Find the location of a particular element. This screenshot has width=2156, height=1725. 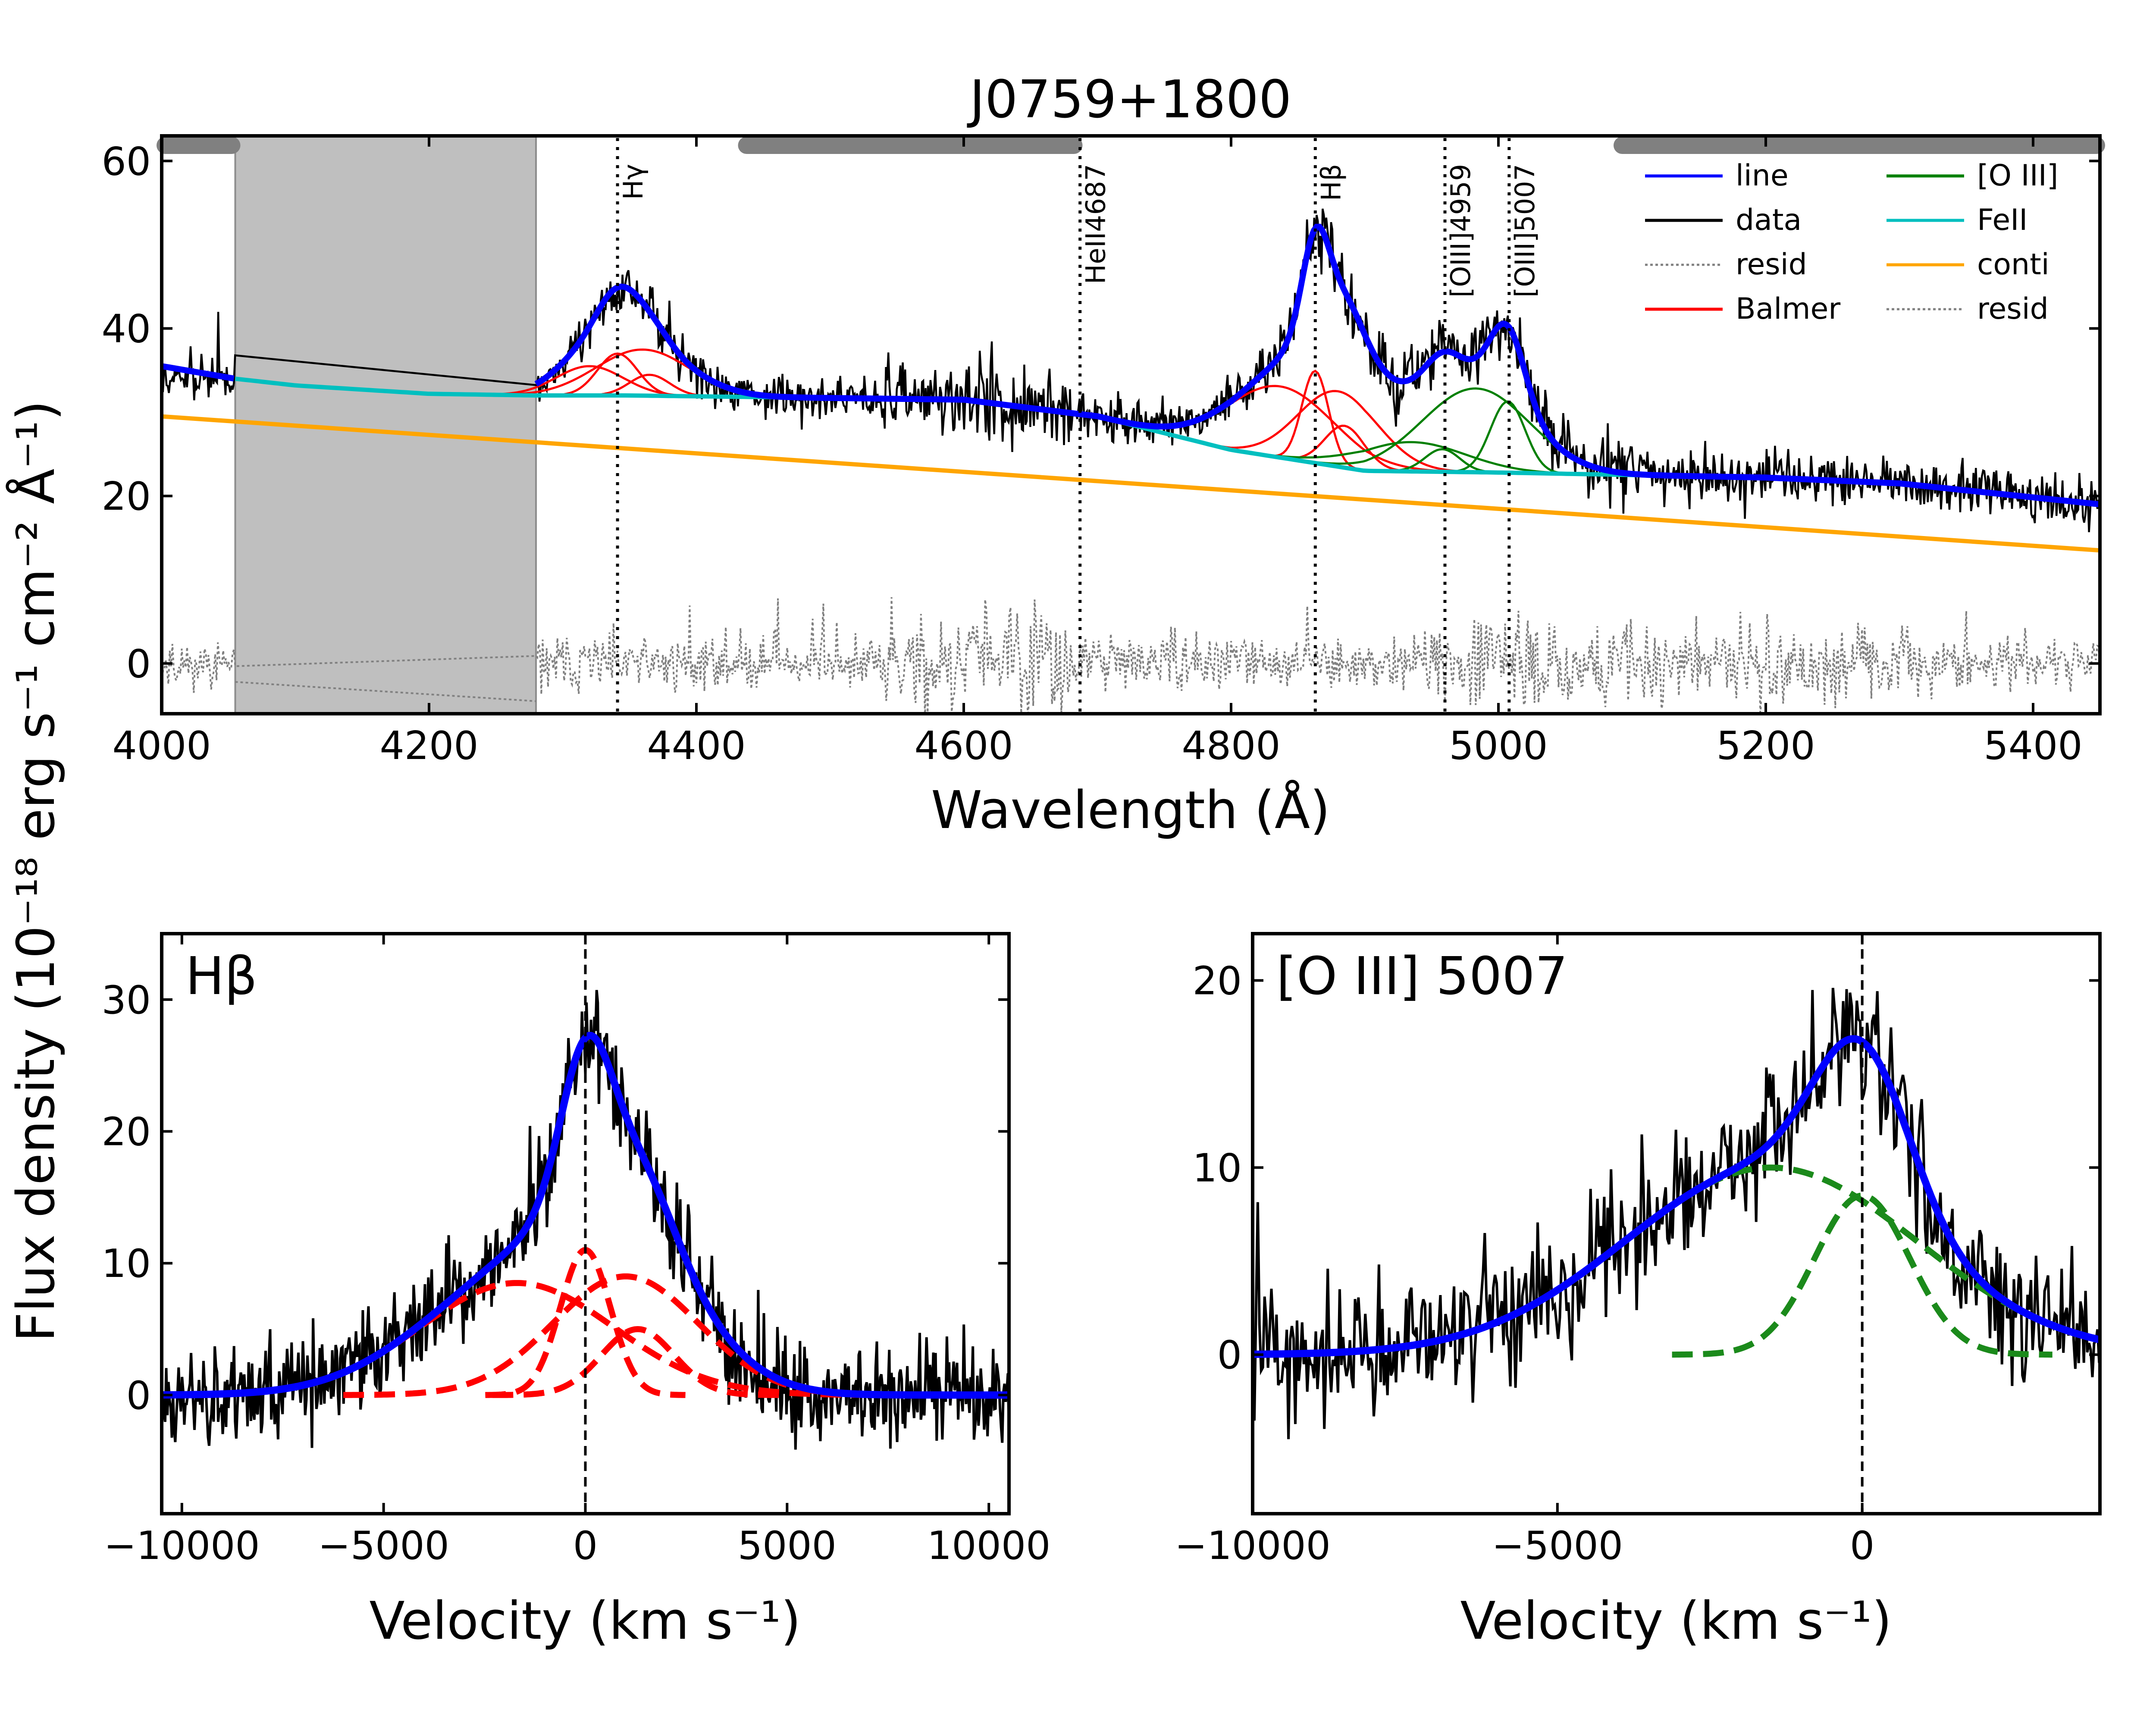

legend-label: line is located at coordinates (1762, 176).